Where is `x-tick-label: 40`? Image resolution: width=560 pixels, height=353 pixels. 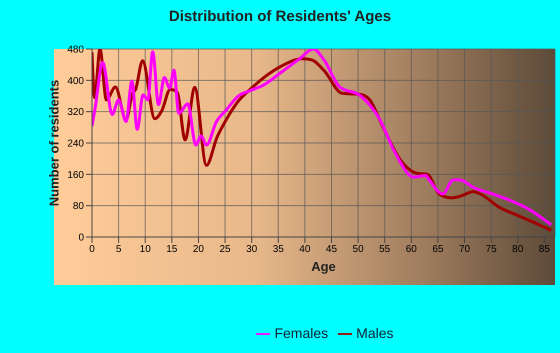 x-tick-label: 40 is located at coordinates (305, 250).